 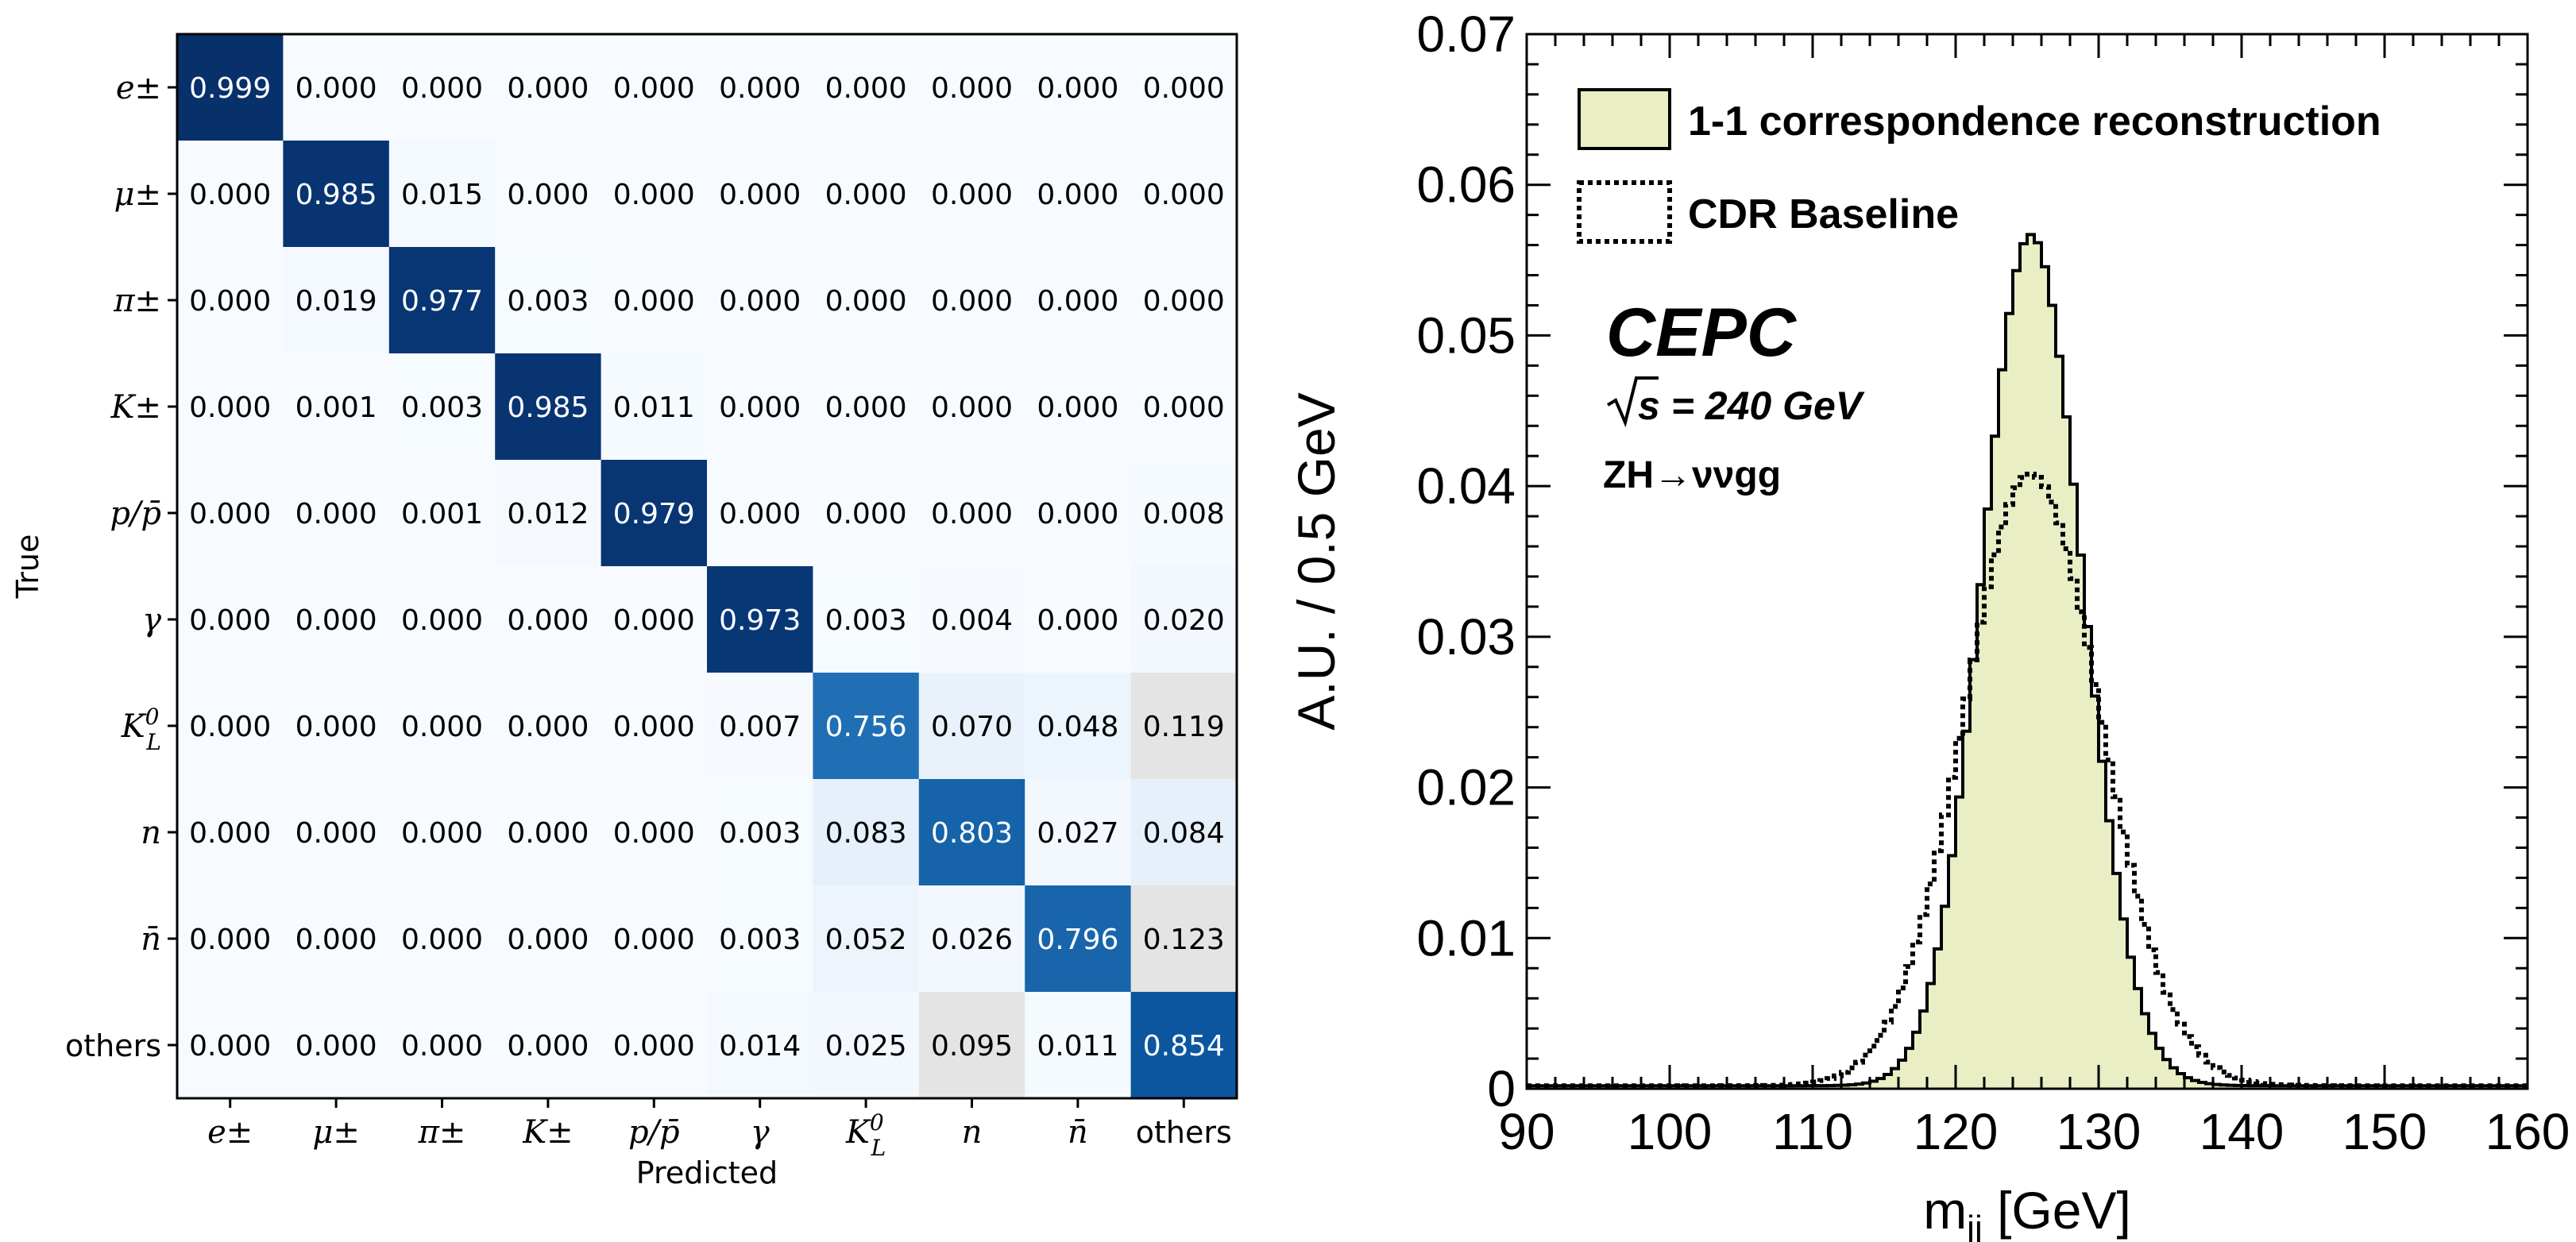 I want to click on x-tick-label: 100, so click(x=1670, y=1131).